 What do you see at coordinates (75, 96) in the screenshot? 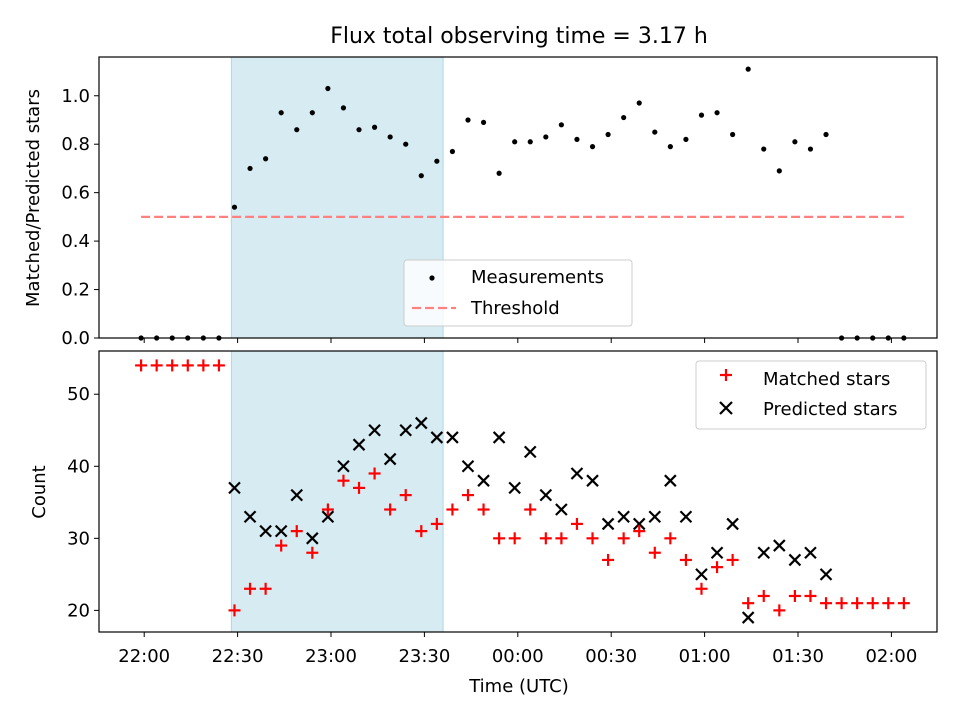
I see `top-y-tick-label: 1.0` at bounding box center [75, 96].